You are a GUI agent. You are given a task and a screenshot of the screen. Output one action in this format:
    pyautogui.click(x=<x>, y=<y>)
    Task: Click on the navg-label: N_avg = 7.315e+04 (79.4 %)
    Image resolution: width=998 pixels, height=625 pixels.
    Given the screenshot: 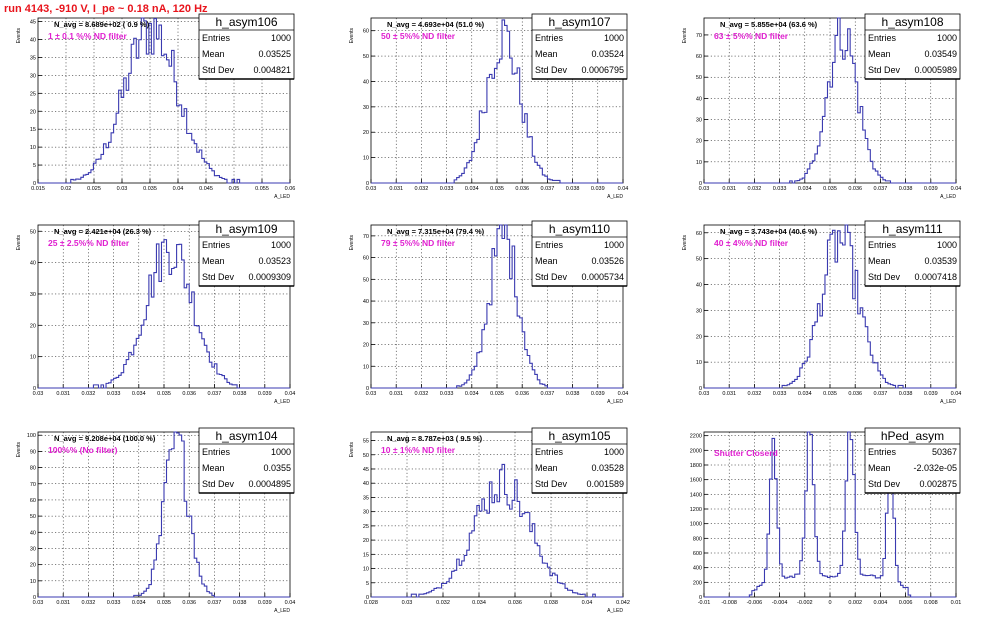 What is the action you would take?
    pyautogui.click(x=436, y=231)
    